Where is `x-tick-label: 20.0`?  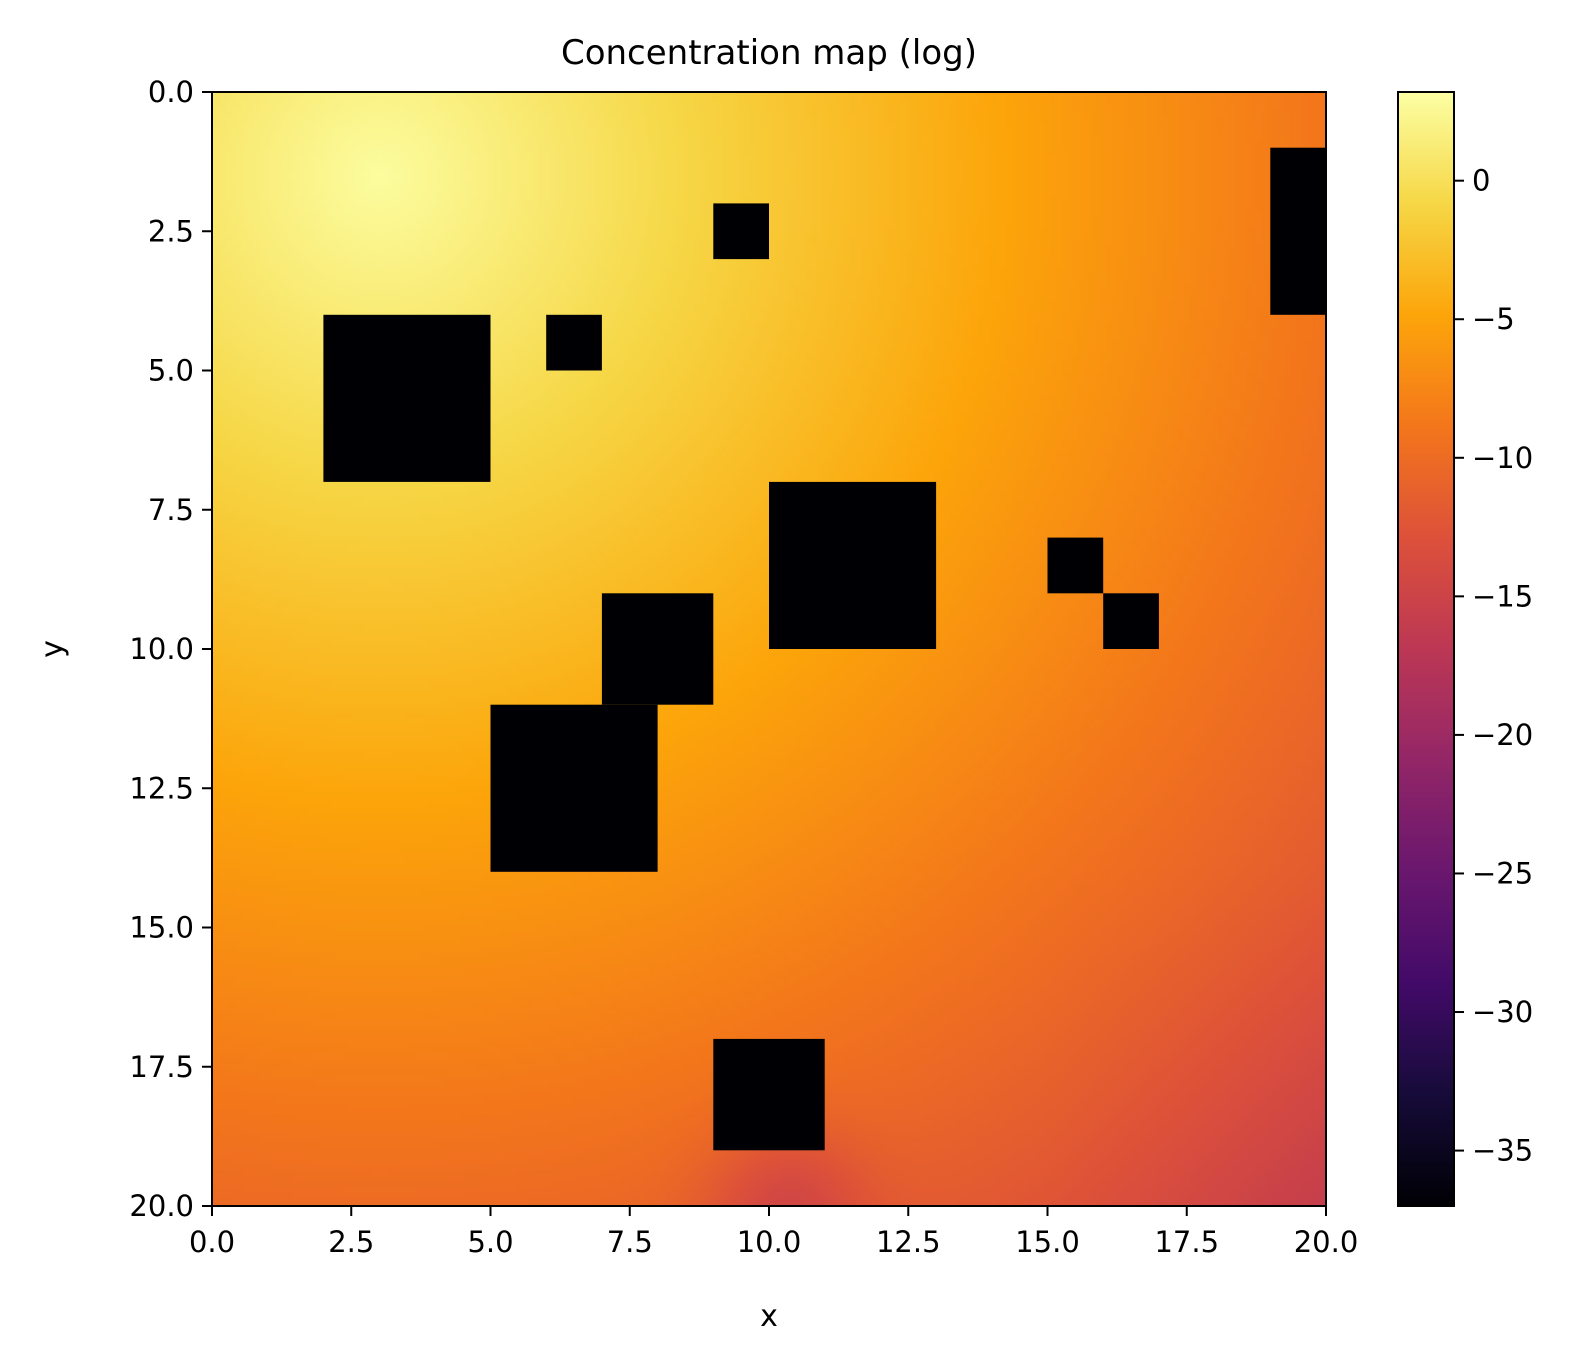
x-tick-label: 20.0 is located at coordinates (1326, 1242).